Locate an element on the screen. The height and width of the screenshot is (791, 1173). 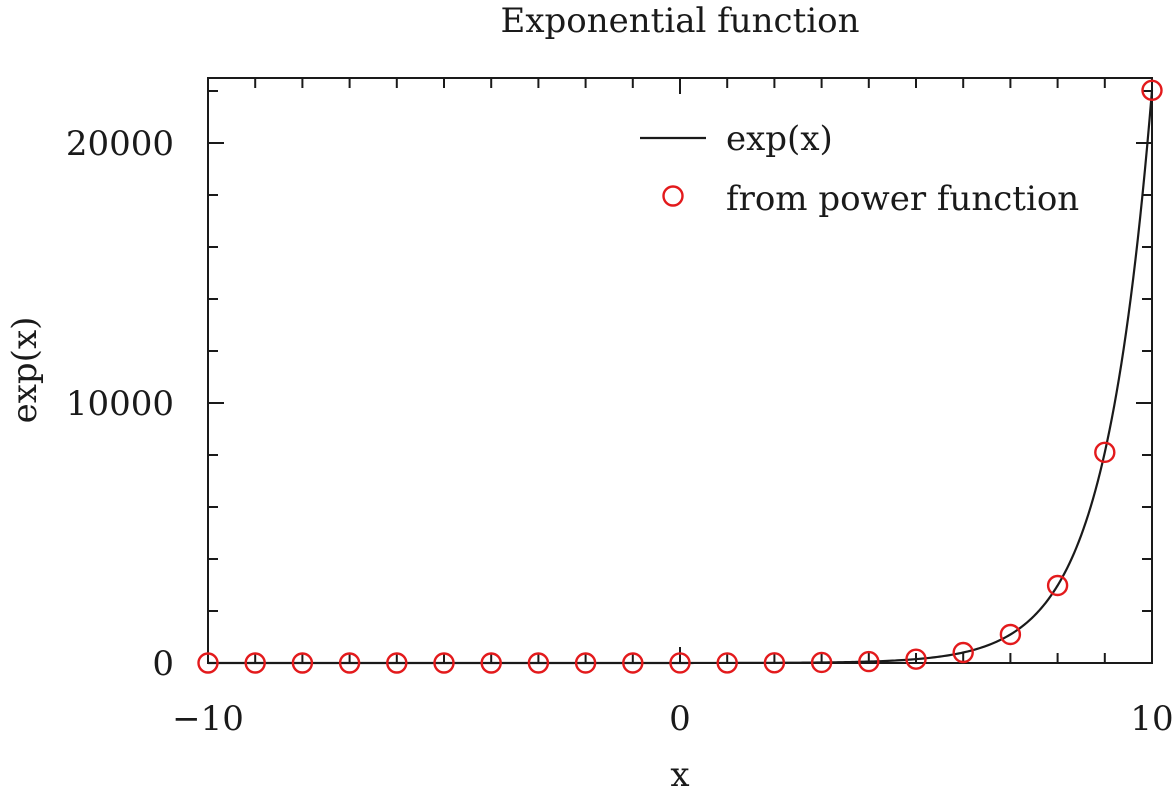
y-tick-label: 0 is located at coordinates (163, 664).